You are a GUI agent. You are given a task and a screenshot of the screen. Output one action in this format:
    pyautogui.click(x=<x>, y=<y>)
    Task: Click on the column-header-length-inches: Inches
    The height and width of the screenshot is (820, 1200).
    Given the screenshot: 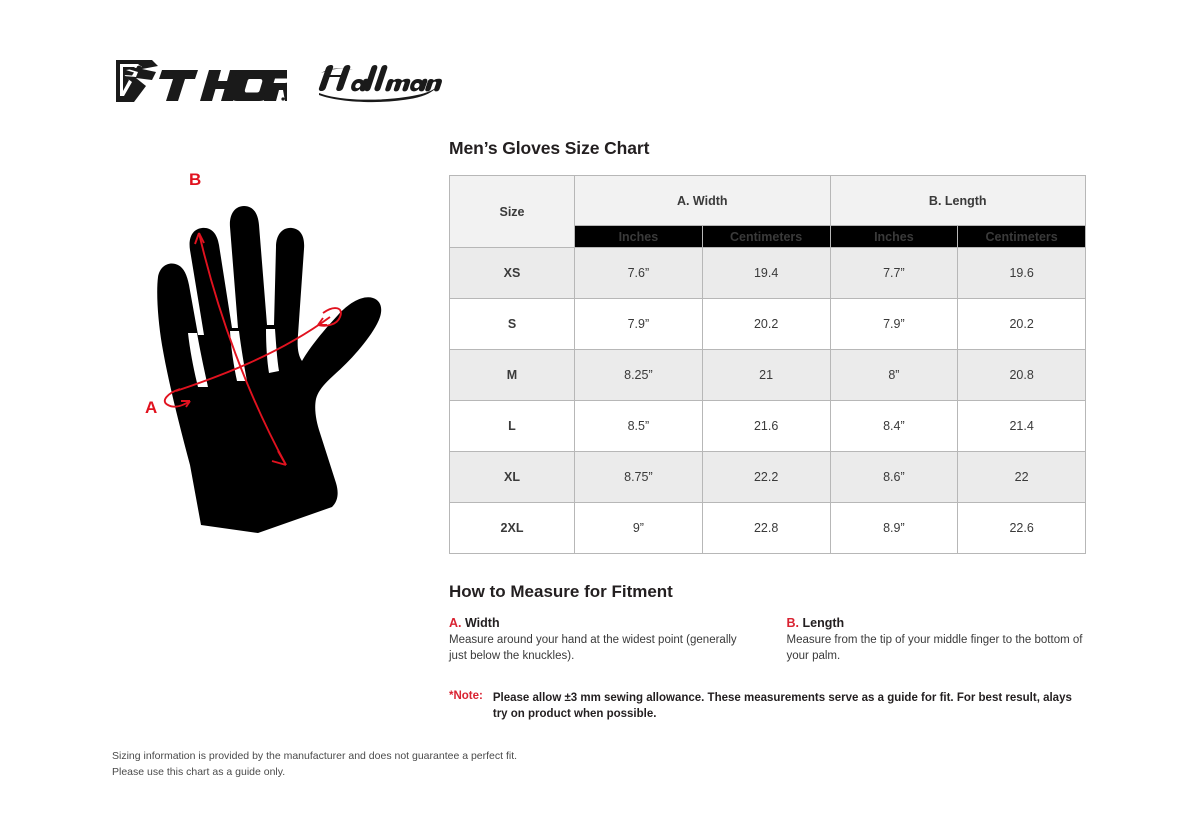 What is the action you would take?
    pyautogui.click(x=894, y=236)
    